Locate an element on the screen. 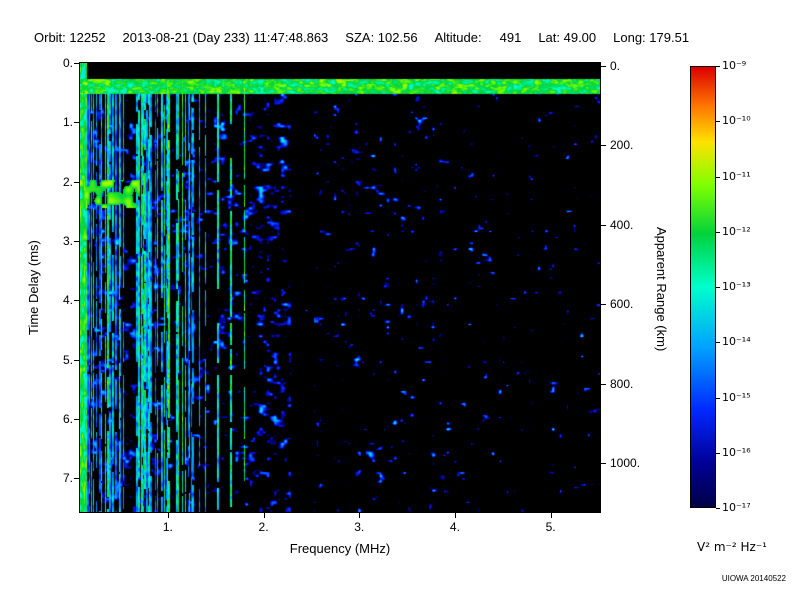  bottom-tick-label: 2. is located at coordinates (263, 527).